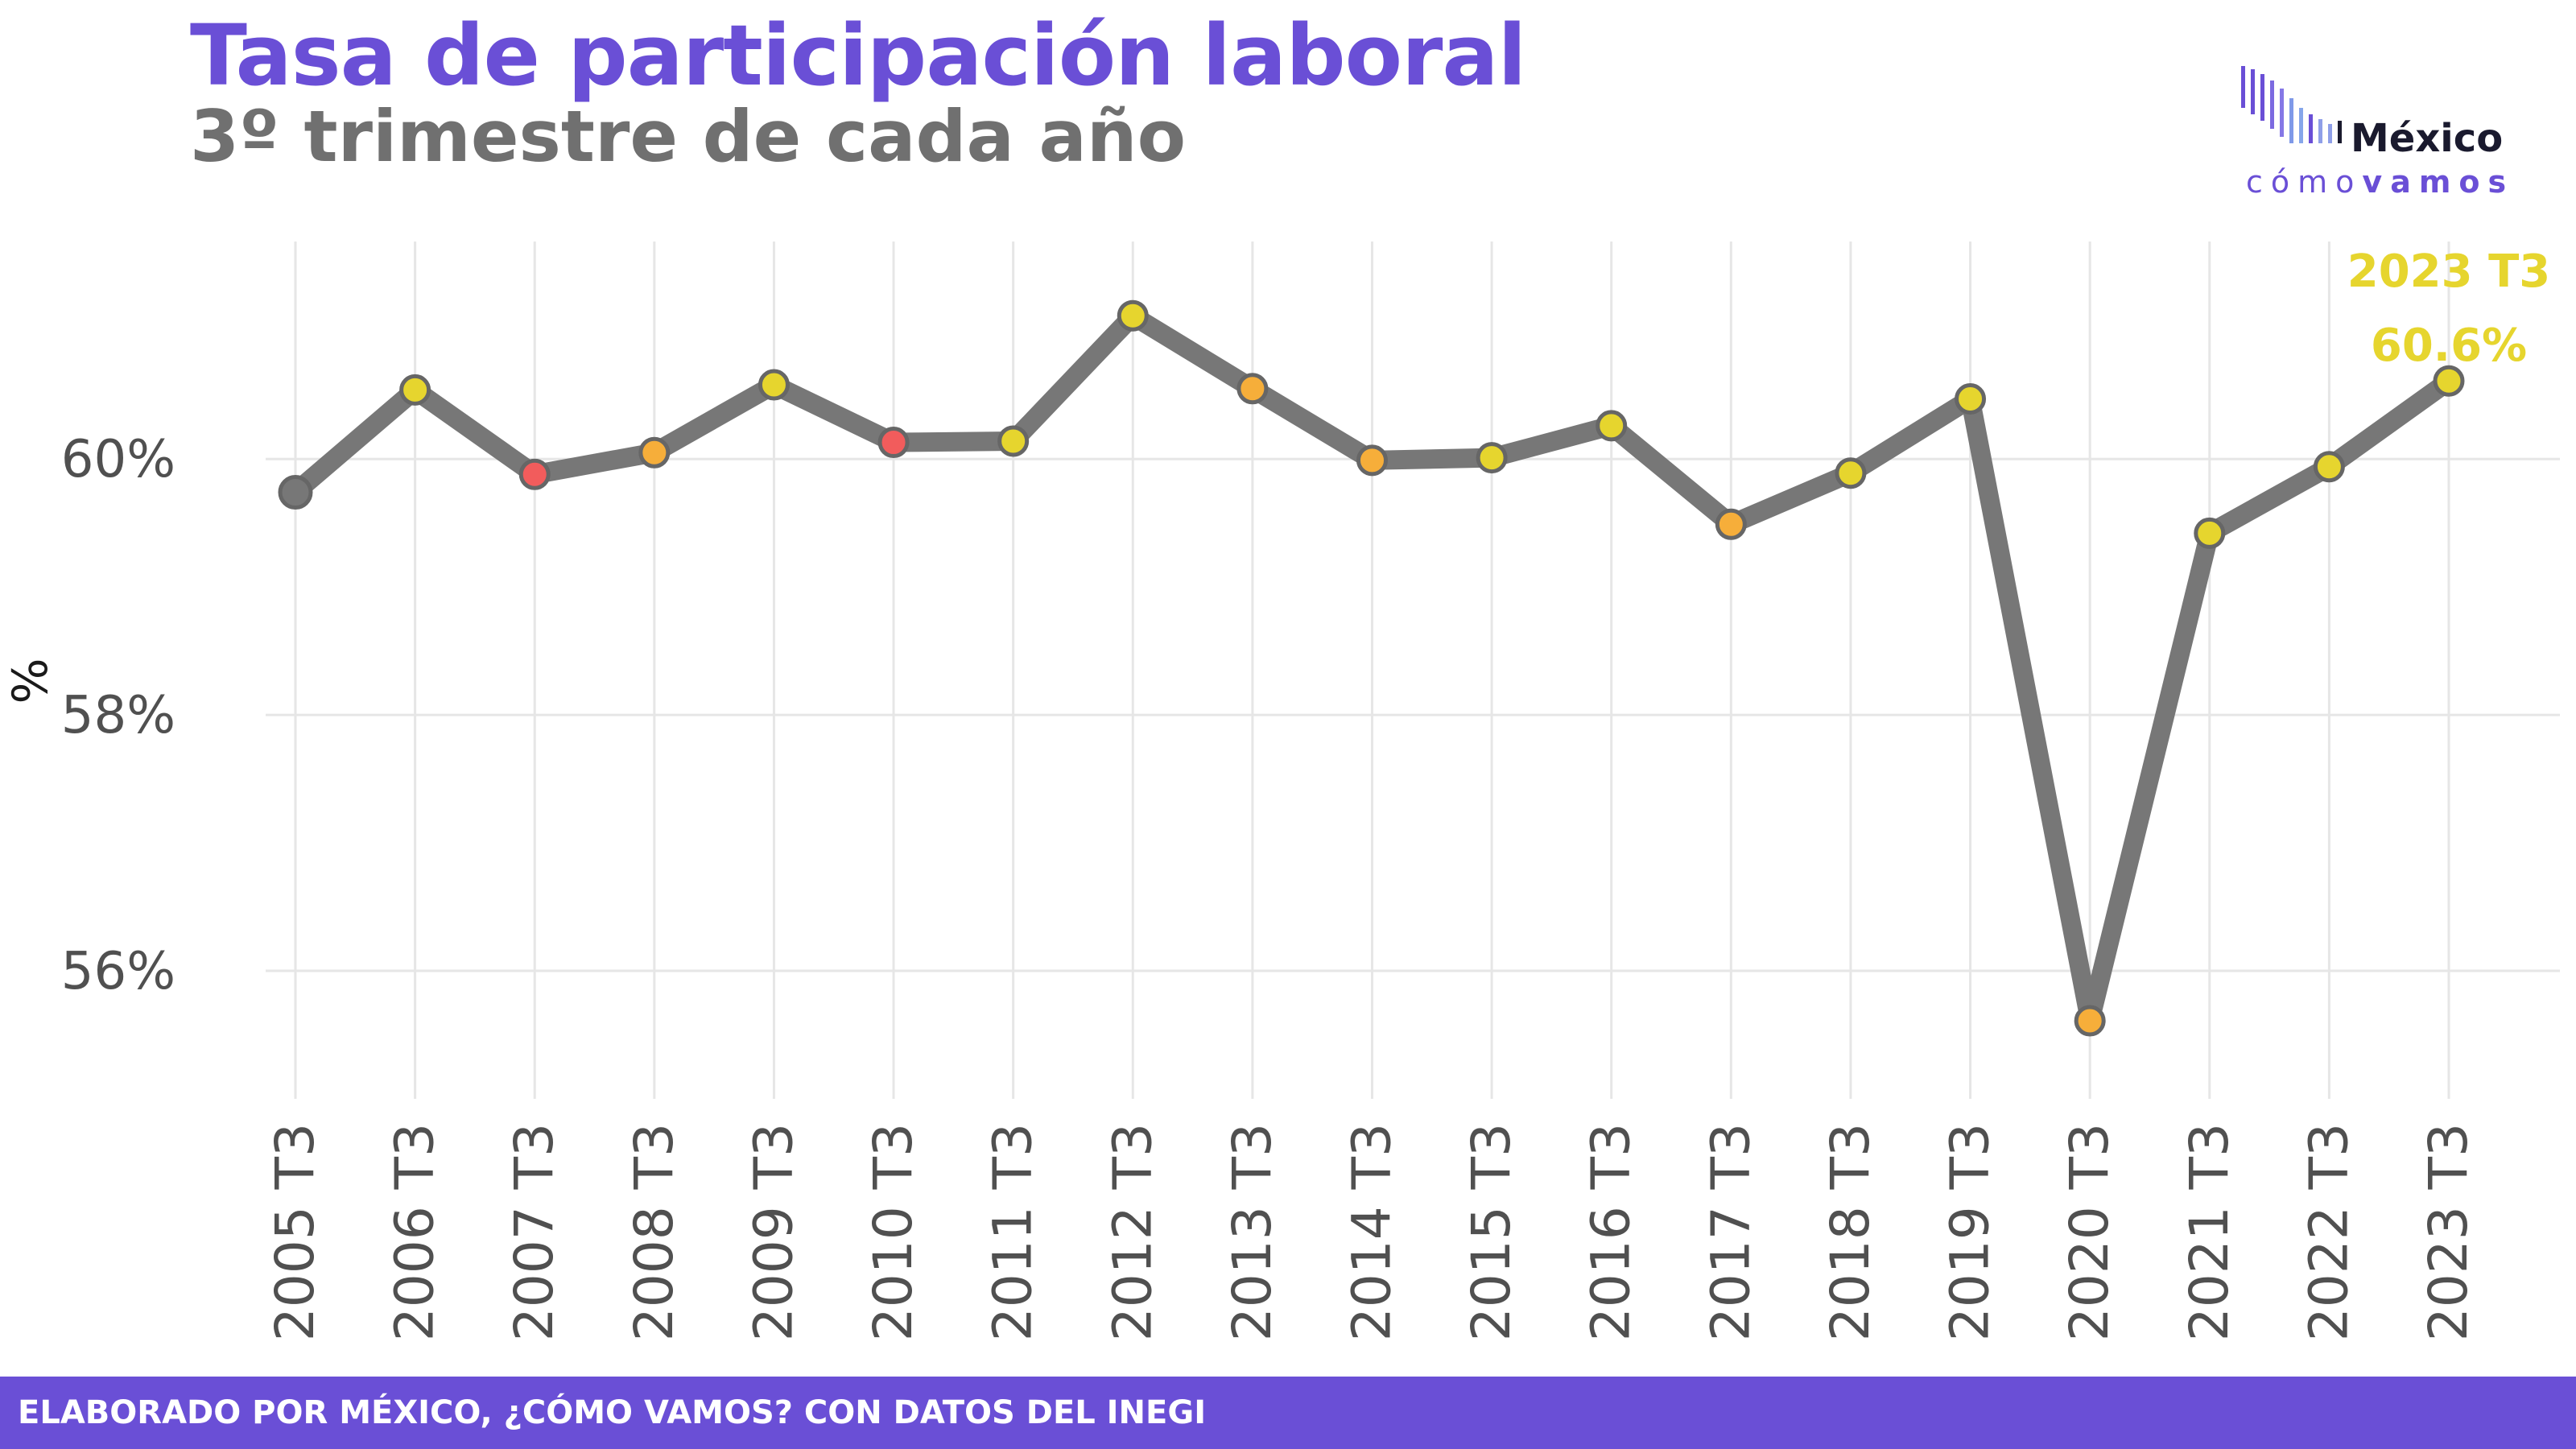  I want to click on chart-subtitle: 3º trimestre de cada año, so click(688, 136).